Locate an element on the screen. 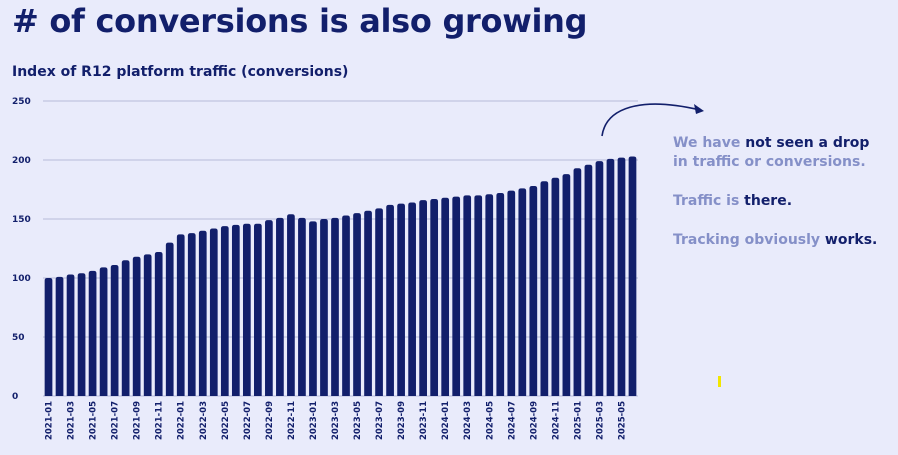  x-tick-label: 2021-05 is located at coordinates (94, 420).